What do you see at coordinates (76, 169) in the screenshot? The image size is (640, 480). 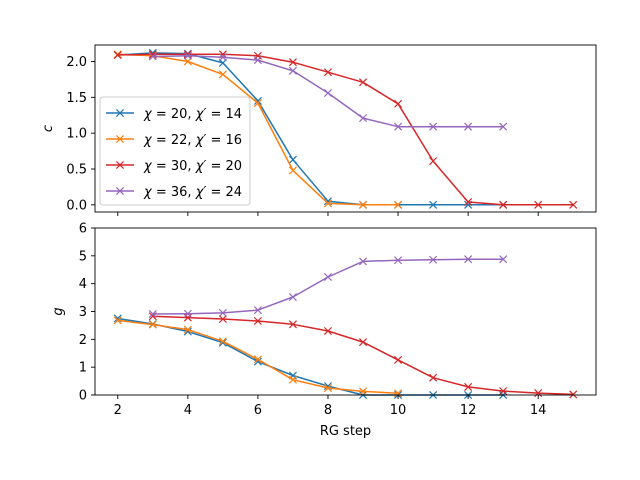 I see `y-tick-label: 0.5` at bounding box center [76, 169].